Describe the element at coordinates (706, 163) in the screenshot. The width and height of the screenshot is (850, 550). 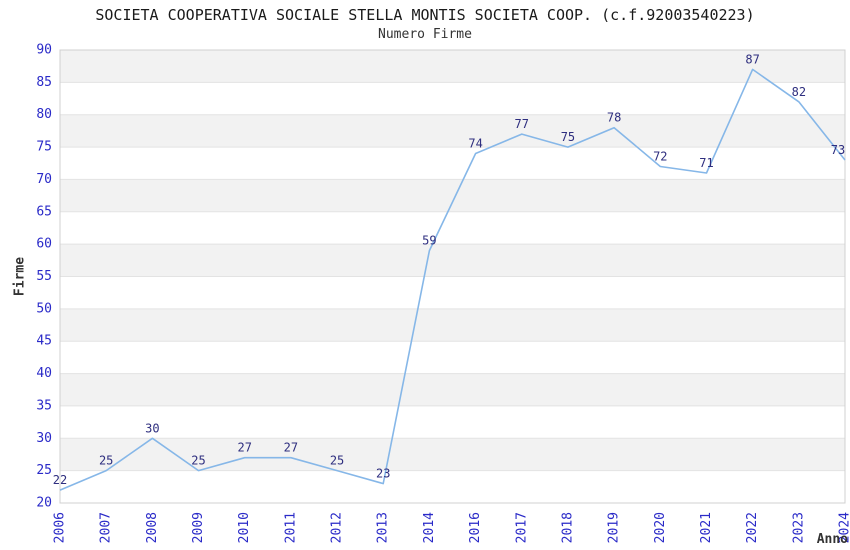
I see `data-label: 71` at that location.